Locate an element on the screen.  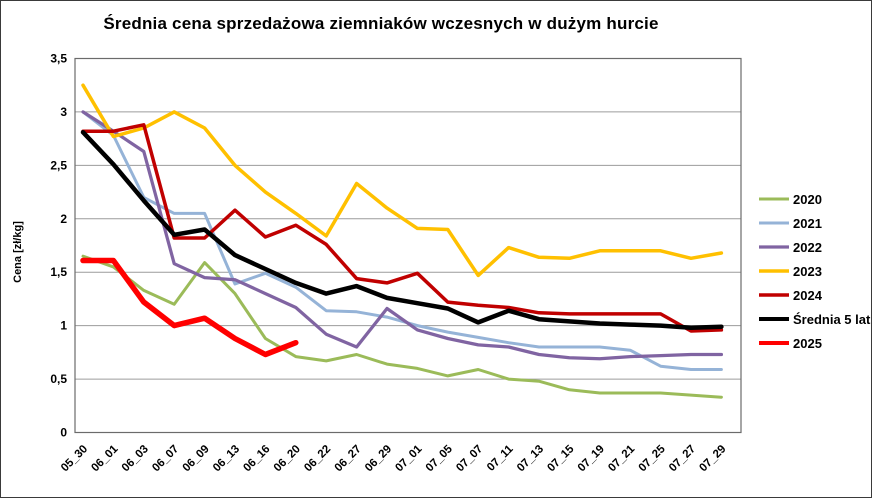
legend-swatch-2024 is located at coordinates (774, 295).